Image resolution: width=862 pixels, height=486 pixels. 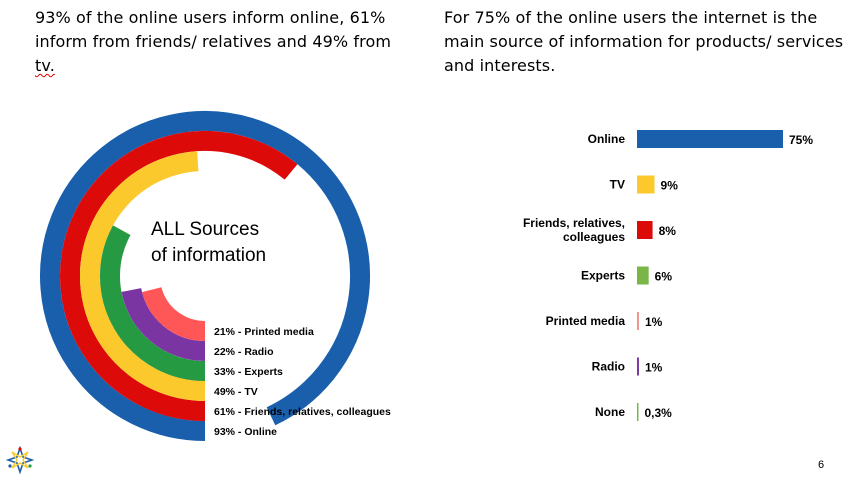 What do you see at coordinates (586, 321) in the screenshot?
I see `bar-category-label-5: Printed media` at bounding box center [586, 321].